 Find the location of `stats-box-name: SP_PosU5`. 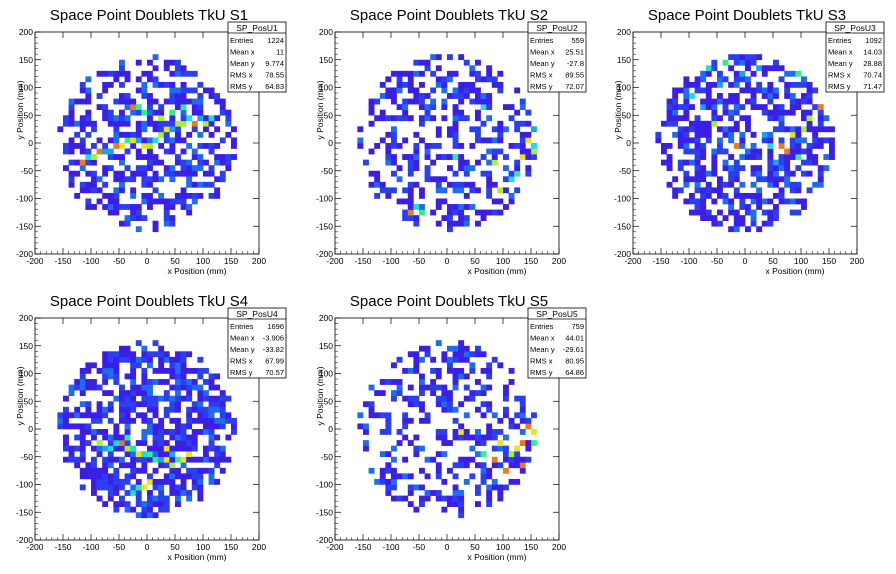

stats-box-name: SP_PosU5 is located at coordinates (557, 314).